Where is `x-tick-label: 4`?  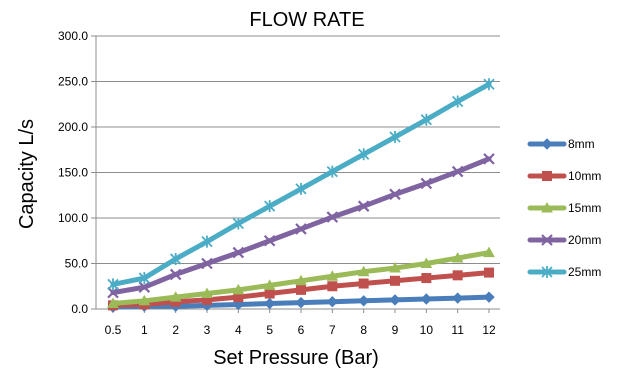 x-tick-label: 4 is located at coordinates (238, 330).